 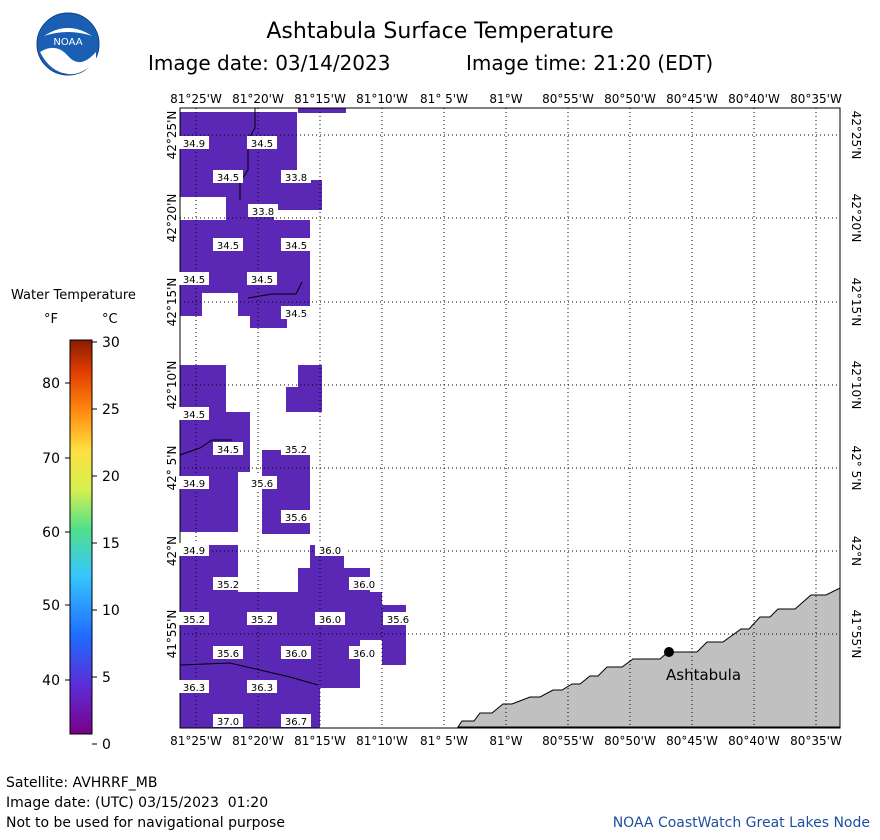 What do you see at coordinates (568, 741) in the screenshot?
I see `lon-label: 80°55'W` at bounding box center [568, 741].